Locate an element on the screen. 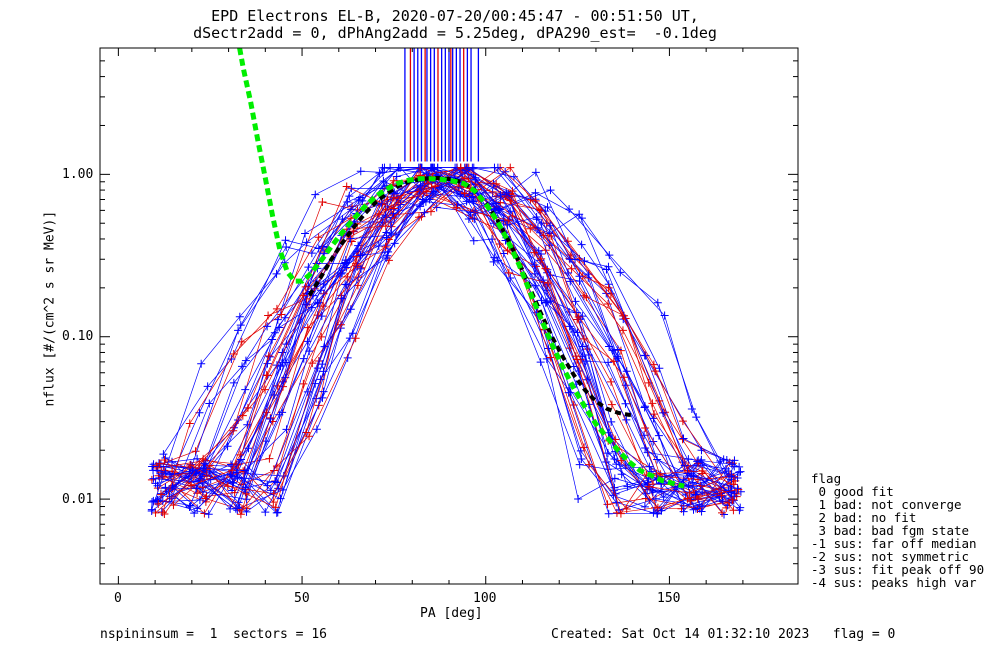 This screenshot has height=650, width=1000. legend-item-neg2: -2 sus: not symmetric is located at coordinates (890, 556).